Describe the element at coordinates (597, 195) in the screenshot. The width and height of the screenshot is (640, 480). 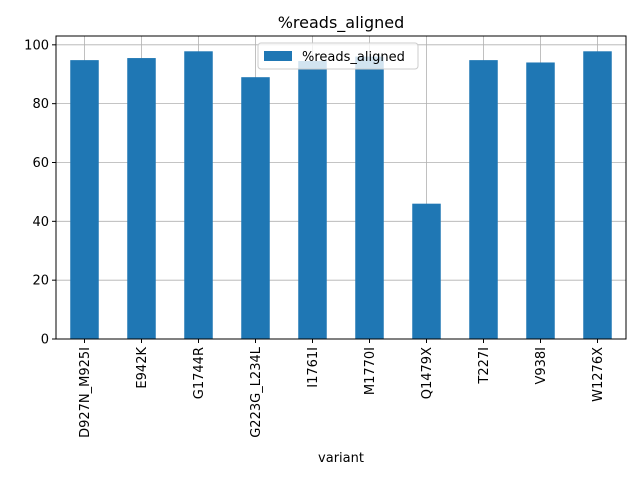
I see `bar-W1276X` at that location.